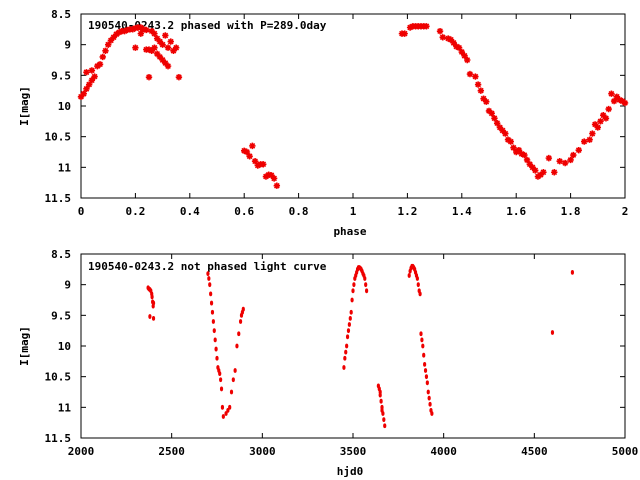  Describe the element at coordinates (571, 211) in the screenshot. I see `x-tick-label: 1.8` at that location.